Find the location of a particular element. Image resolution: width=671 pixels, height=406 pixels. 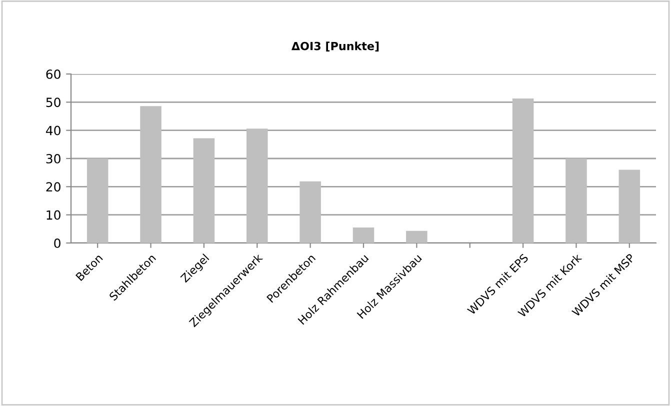

y-tick-label: 20 is located at coordinates (53, 187).